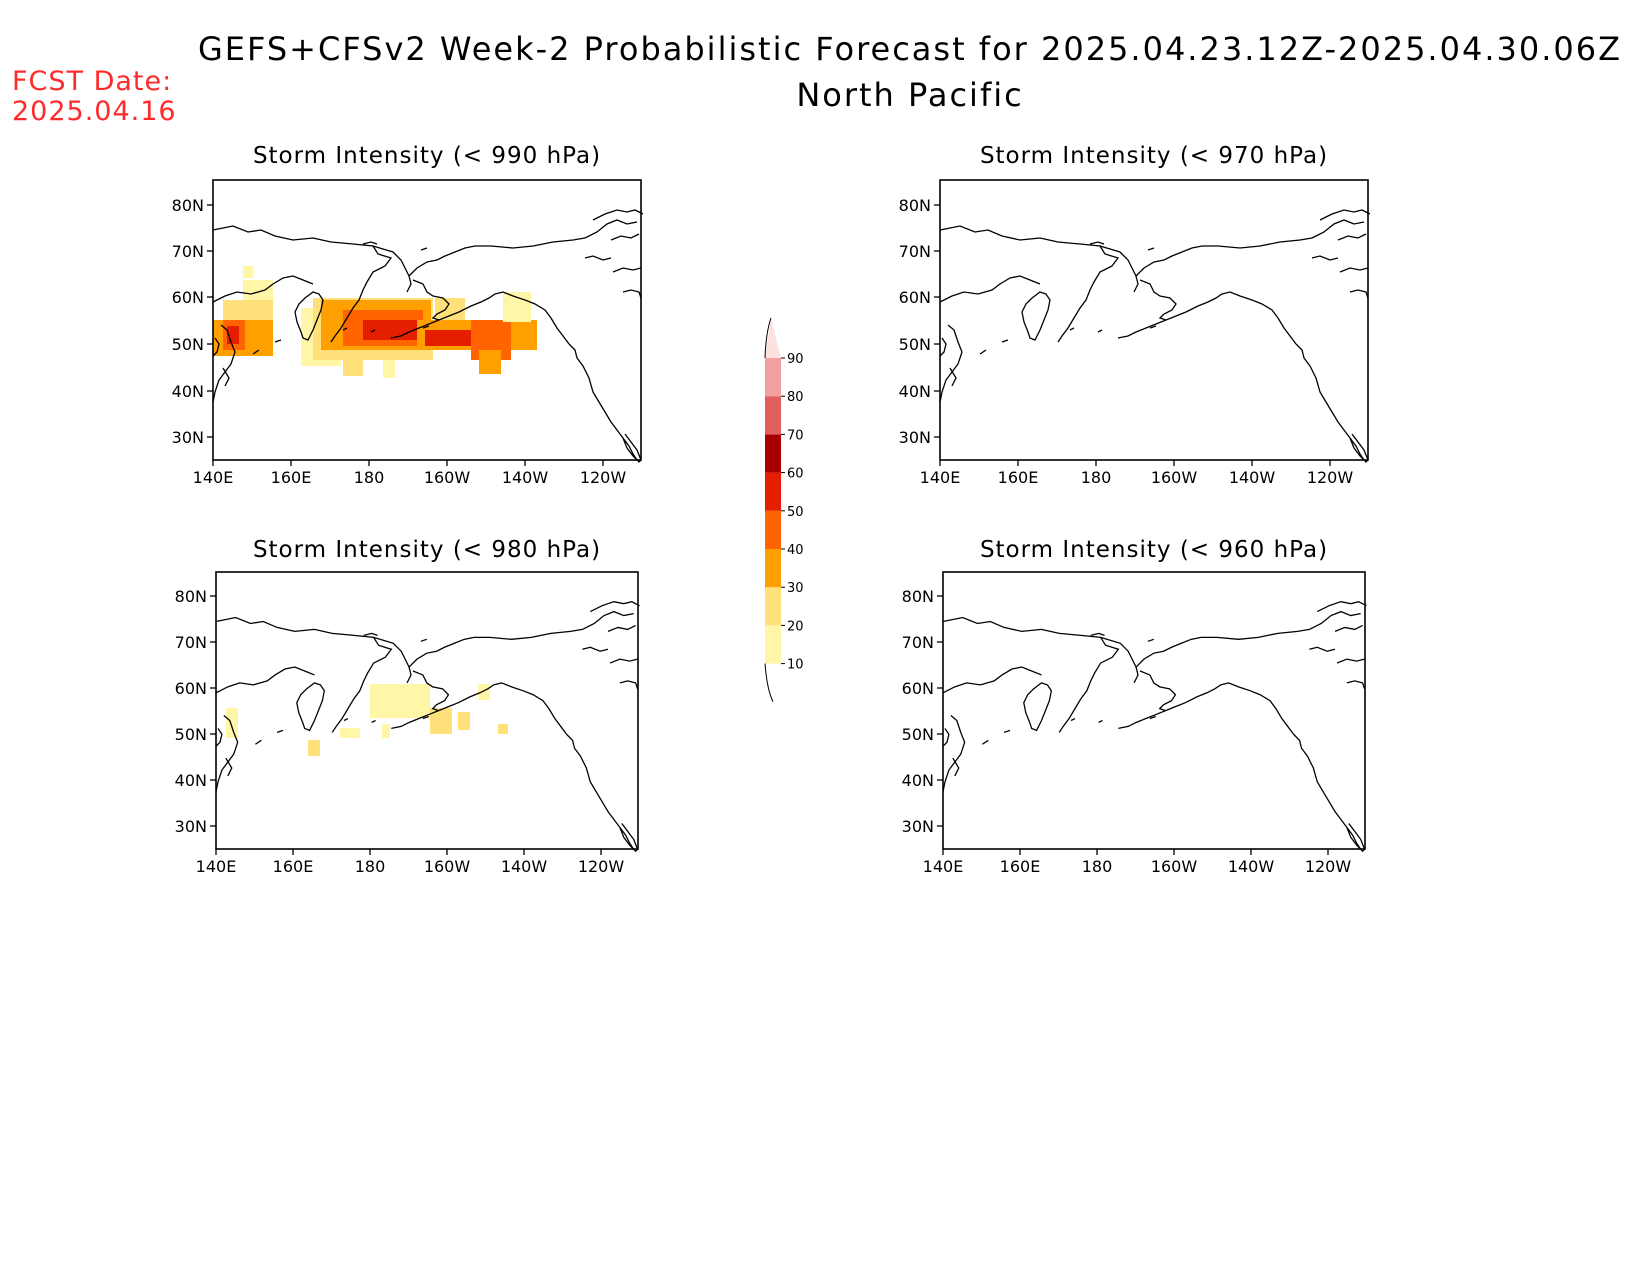  Describe the element at coordinates (795, 512) in the screenshot. I see `colorbar-level-label: 50` at that location.